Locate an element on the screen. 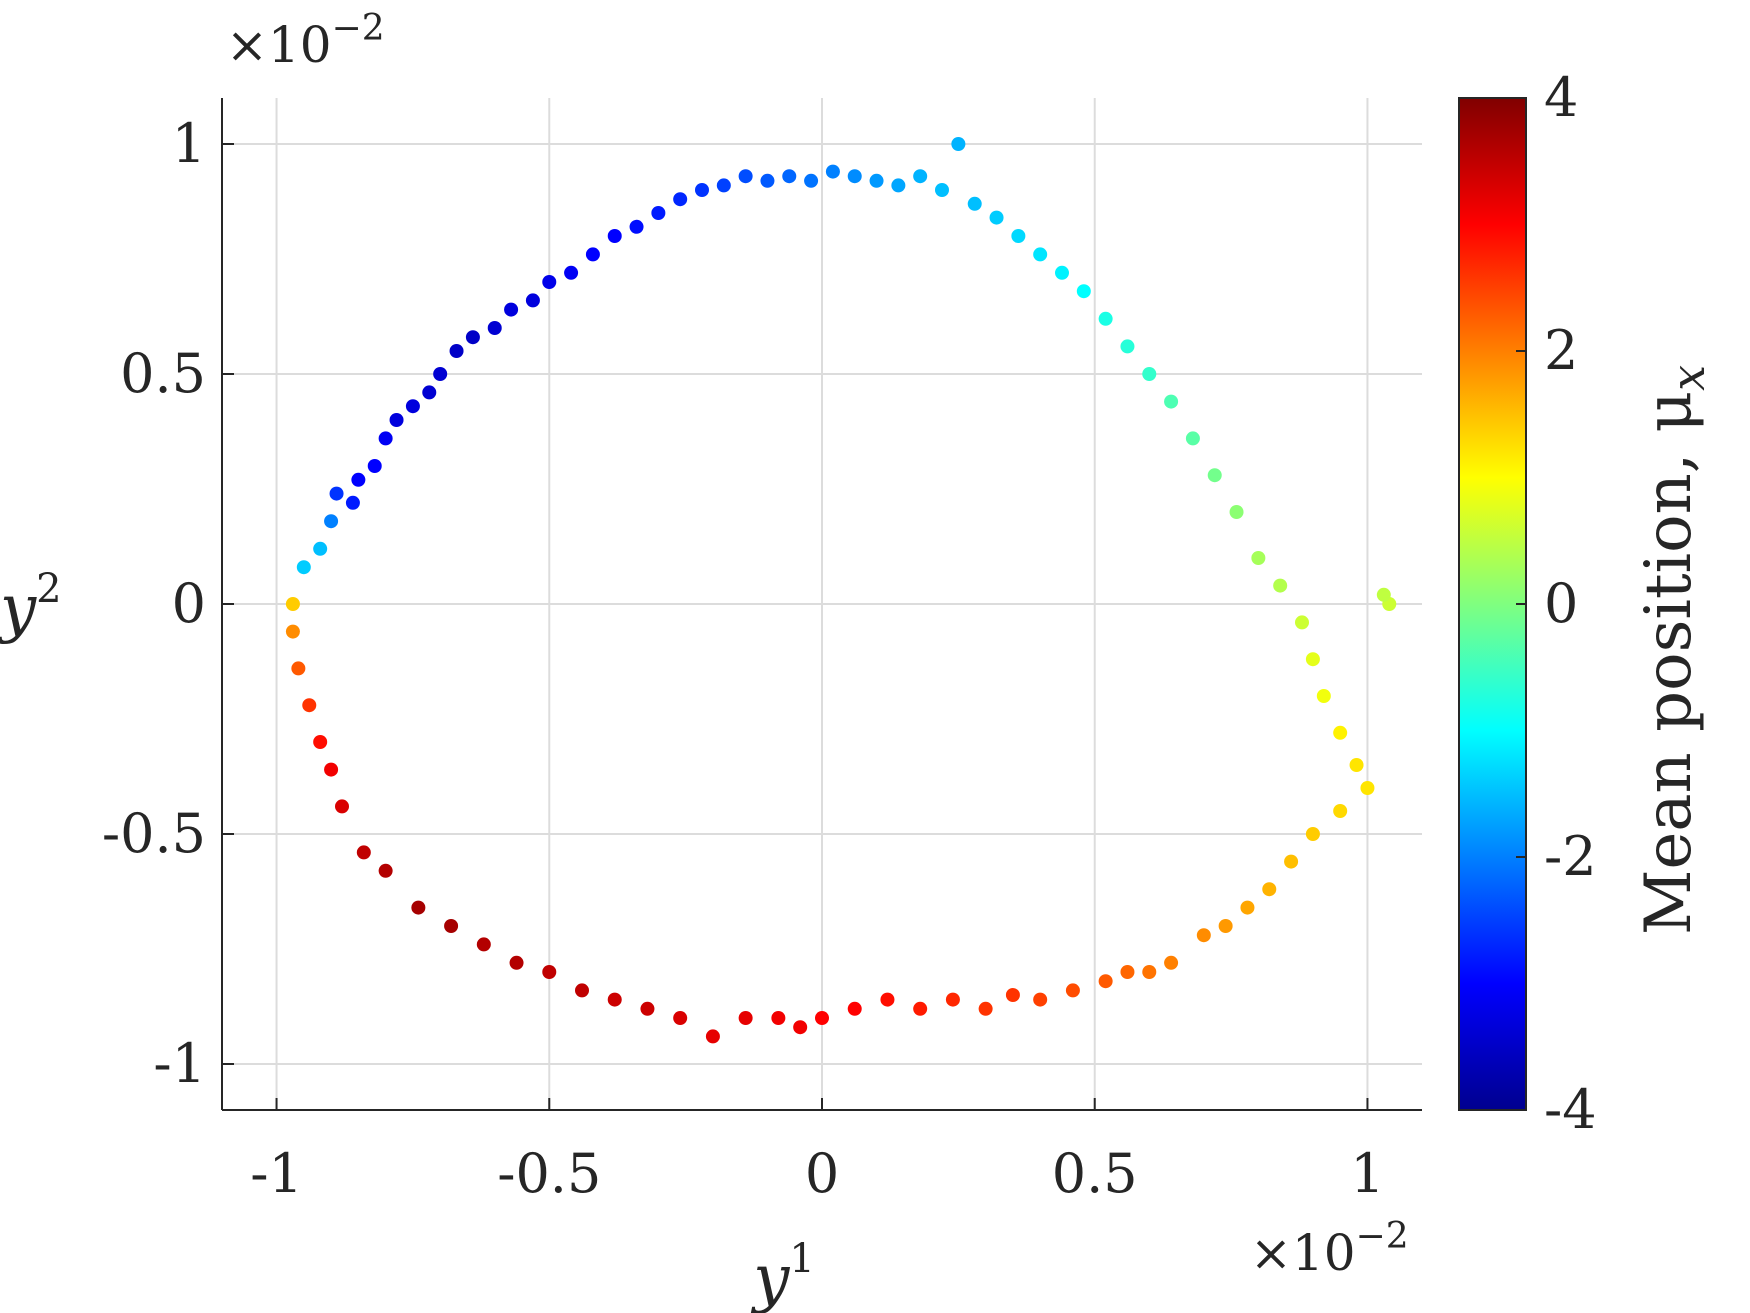 Image resolution: width=1750 pixels, height=1313 pixels. colorbar-label: Mean position, μx is located at coordinates (1673, 650).